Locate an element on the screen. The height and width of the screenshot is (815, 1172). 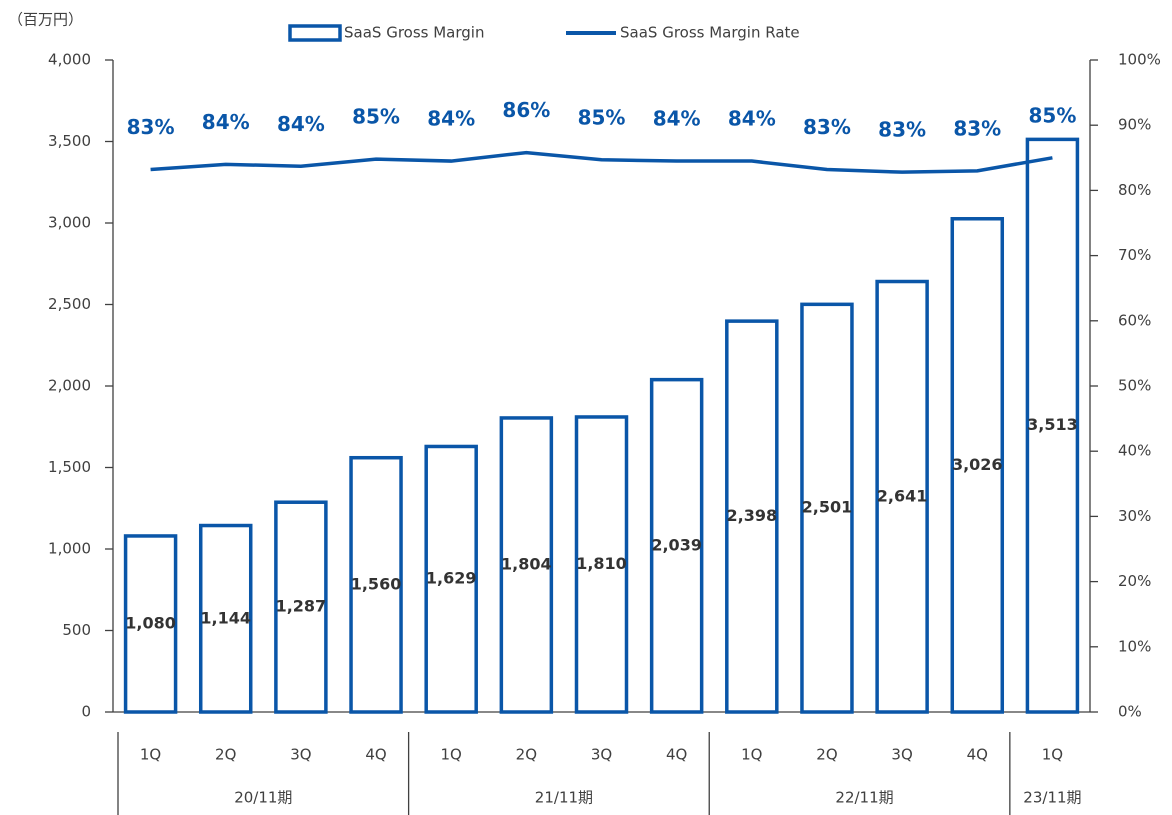
y2-tick-label: 40% is located at coordinates (1134, 451).